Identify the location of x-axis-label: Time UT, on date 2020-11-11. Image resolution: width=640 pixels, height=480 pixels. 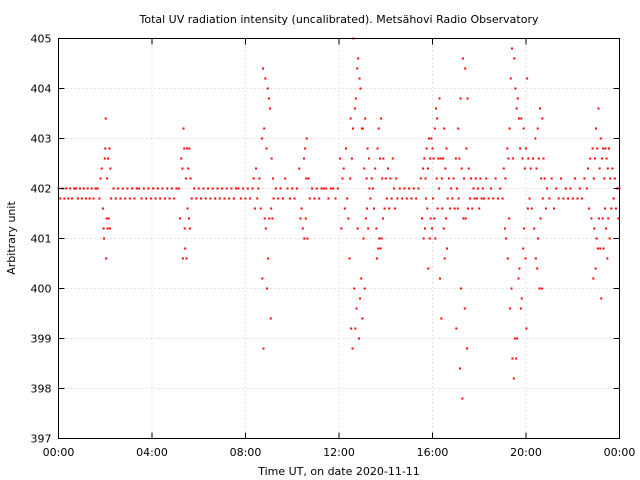
(338, 471).